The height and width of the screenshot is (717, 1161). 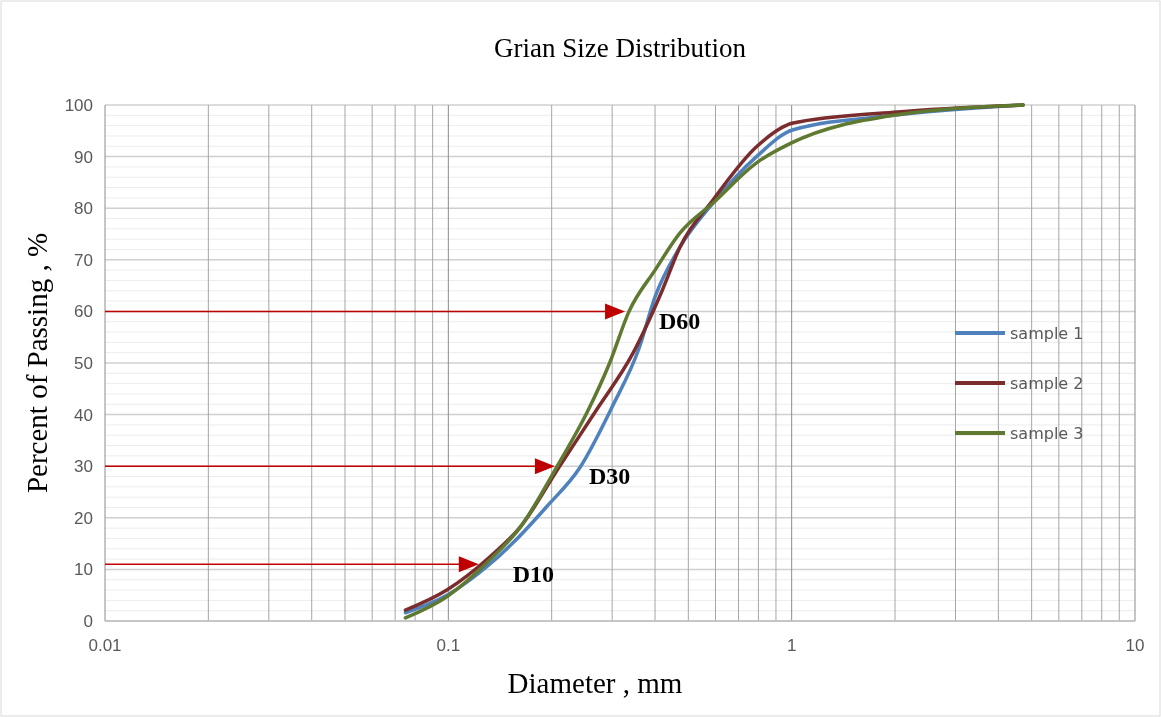 What do you see at coordinates (83, 260) in the screenshot?
I see `y-tick-label: 70` at bounding box center [83, 260].